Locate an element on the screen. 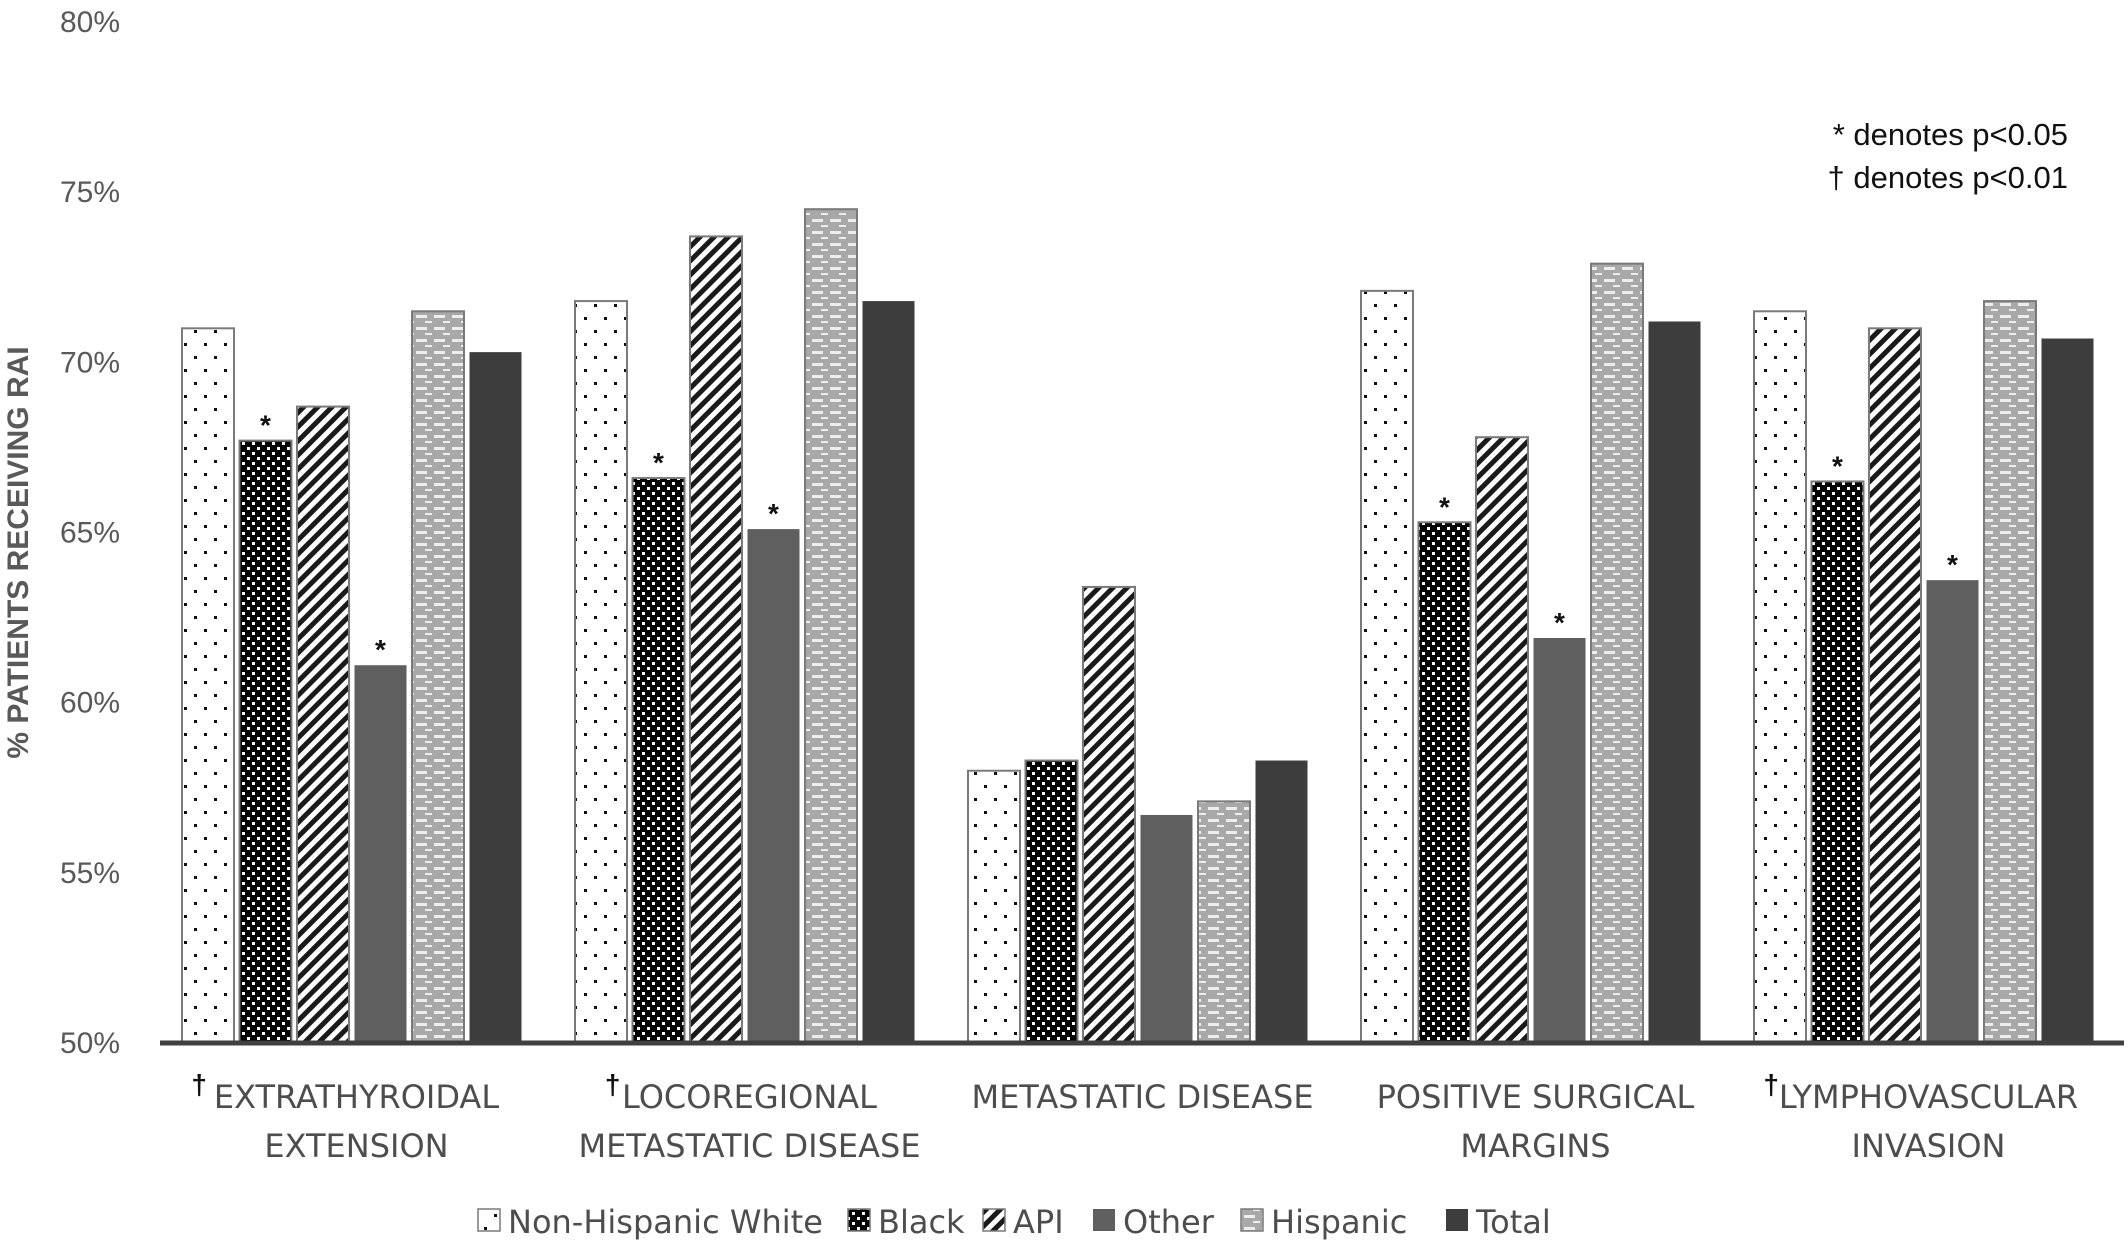  x-tick-label: POSITIVE SURGICAL is located at coordinates (1536, 1097).